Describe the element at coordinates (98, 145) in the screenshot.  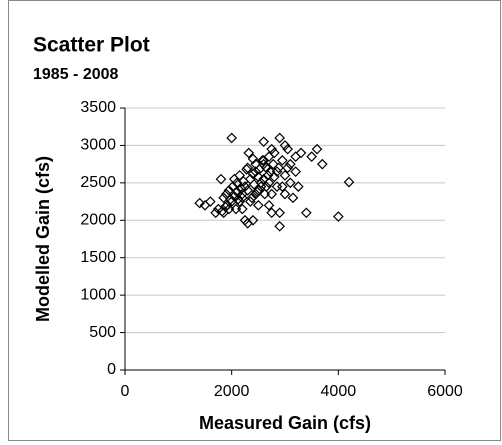
I see `y-tick-label: 3000` at that location.